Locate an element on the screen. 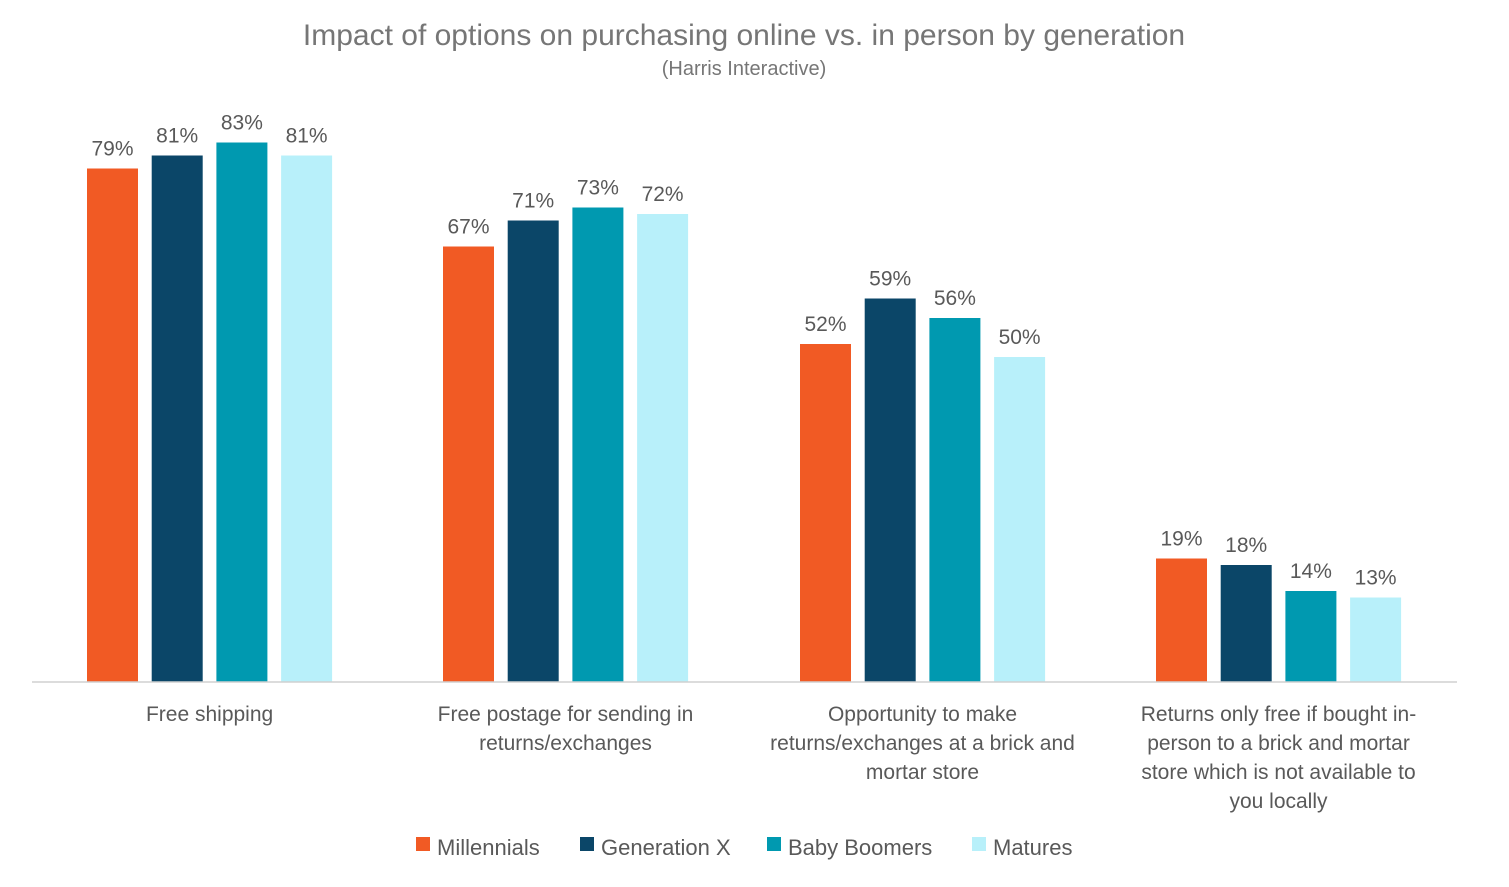  chart-subtitle: (Harris Interactive) is located at coordinates (744, 69).